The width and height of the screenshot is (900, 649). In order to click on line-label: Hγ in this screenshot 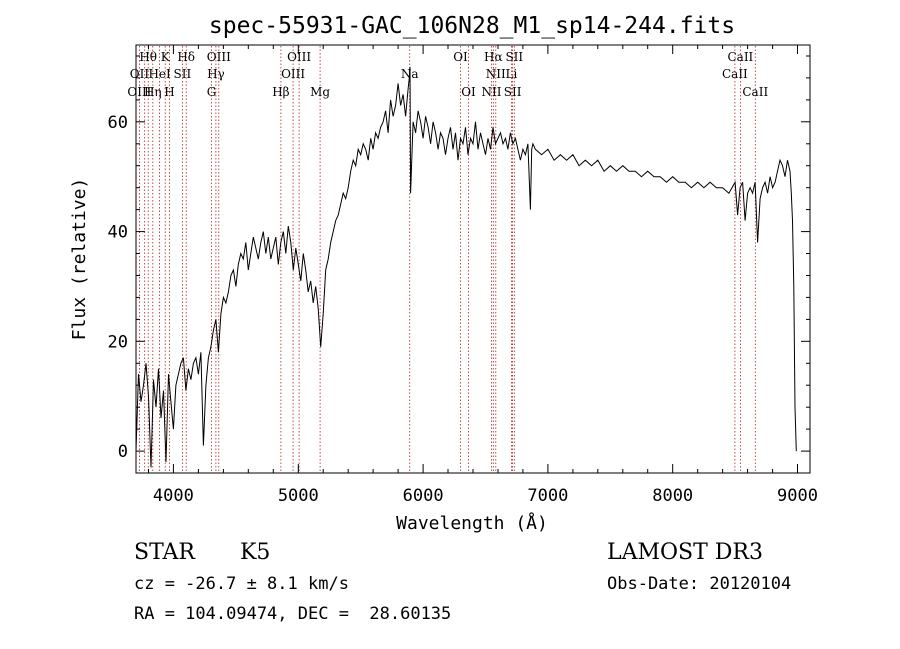, I will do `click(216, 74)`.